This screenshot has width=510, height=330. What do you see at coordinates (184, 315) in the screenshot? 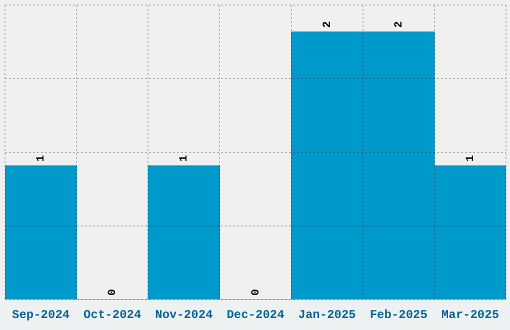
I see `x-tick-label: Nov-2024` at bounding box center [184, 315].